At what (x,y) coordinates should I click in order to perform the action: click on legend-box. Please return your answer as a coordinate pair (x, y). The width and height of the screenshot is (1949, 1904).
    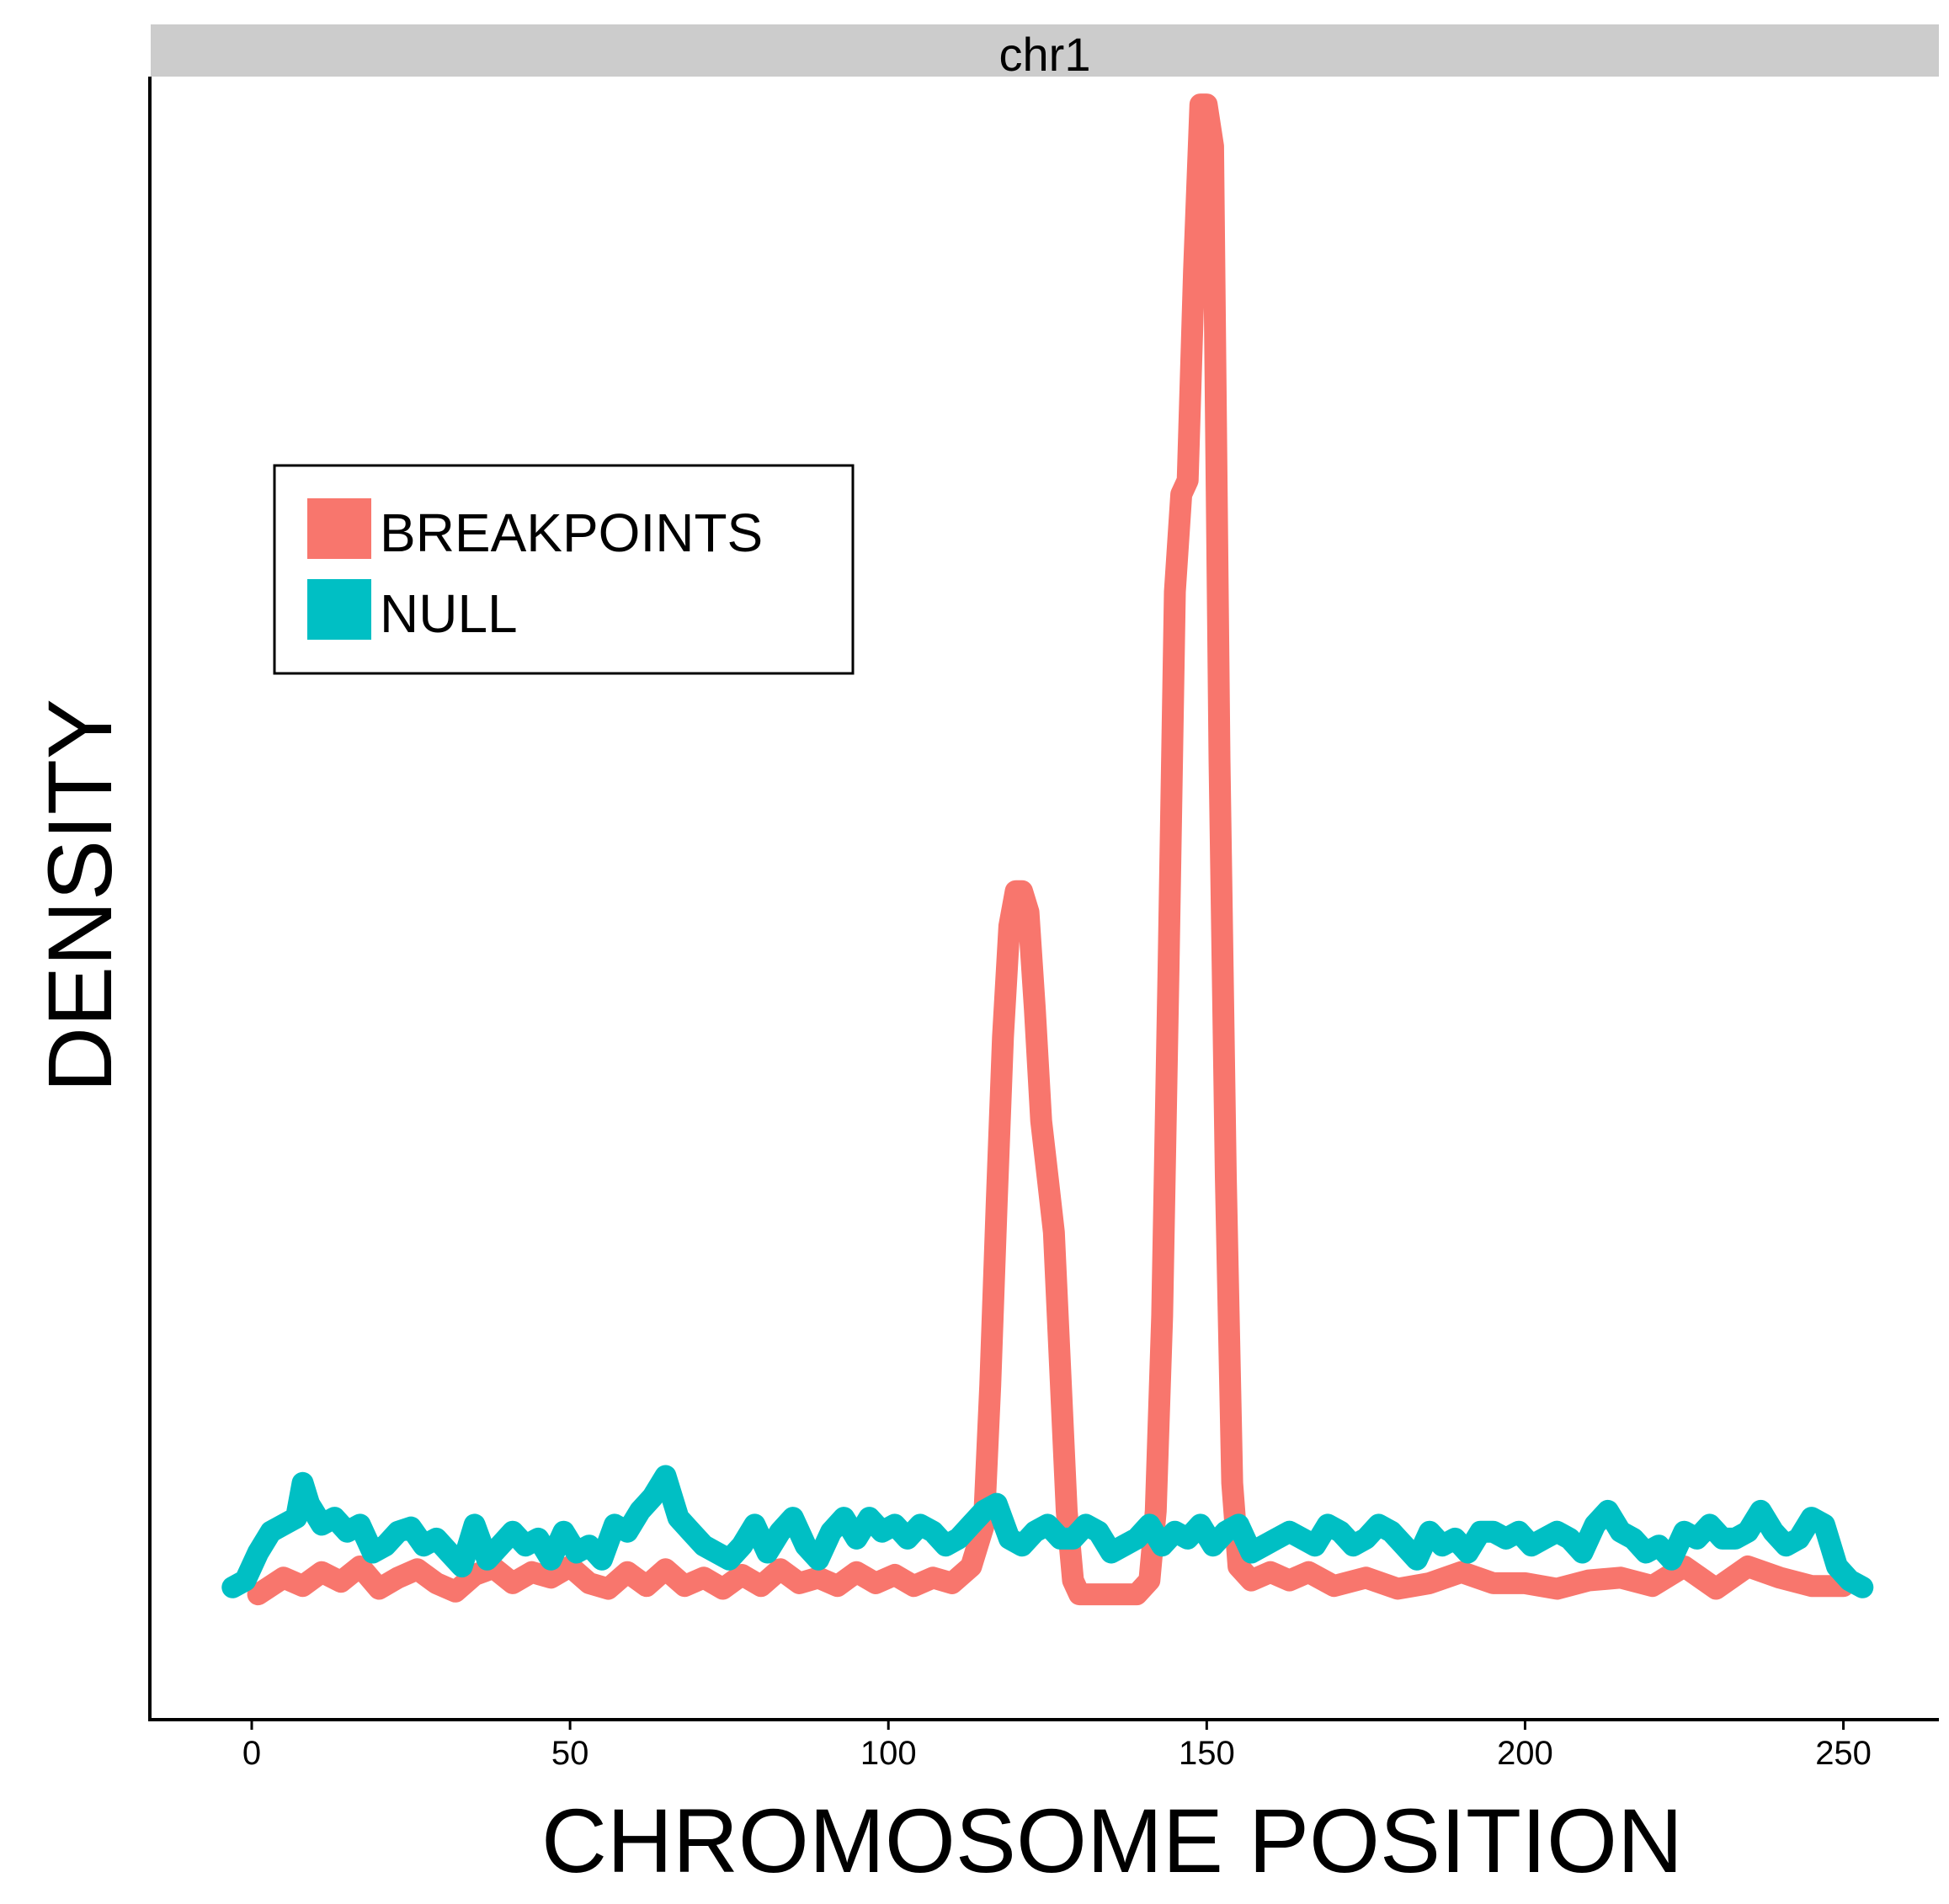
    Looking at the image, I should click on (564, 569).